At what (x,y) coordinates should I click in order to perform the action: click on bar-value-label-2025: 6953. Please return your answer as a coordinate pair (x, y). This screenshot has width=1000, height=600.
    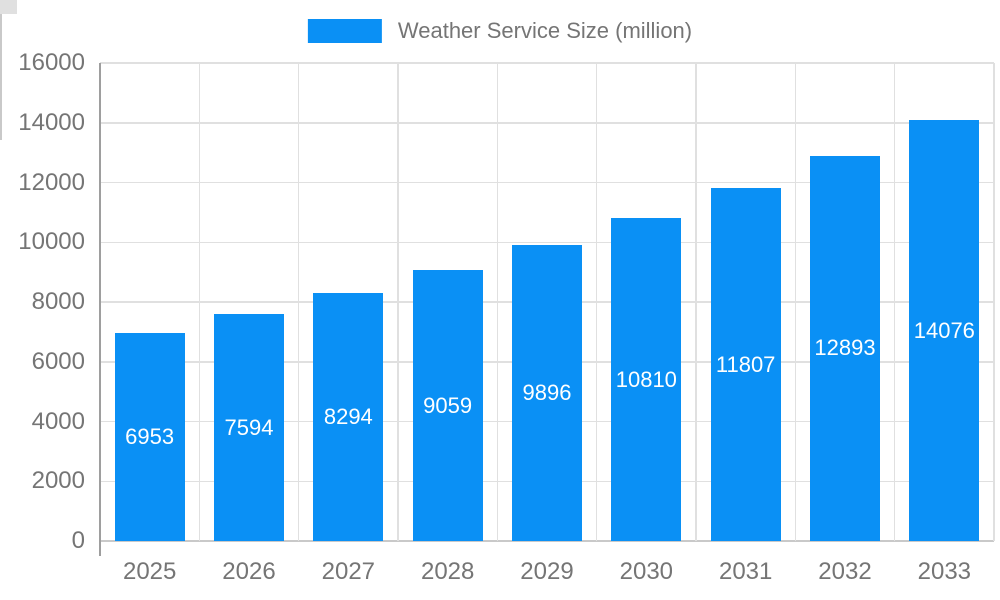
    Looking at the image, I should click on (150, 437).